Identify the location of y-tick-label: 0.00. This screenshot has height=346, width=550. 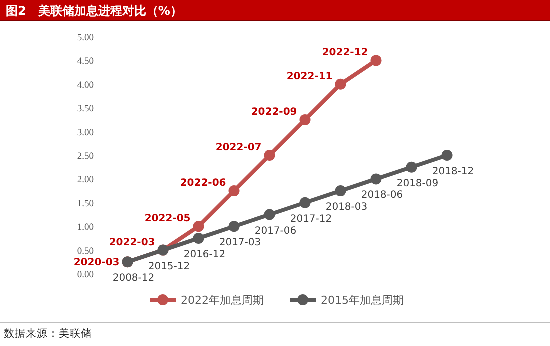
(85, 275).